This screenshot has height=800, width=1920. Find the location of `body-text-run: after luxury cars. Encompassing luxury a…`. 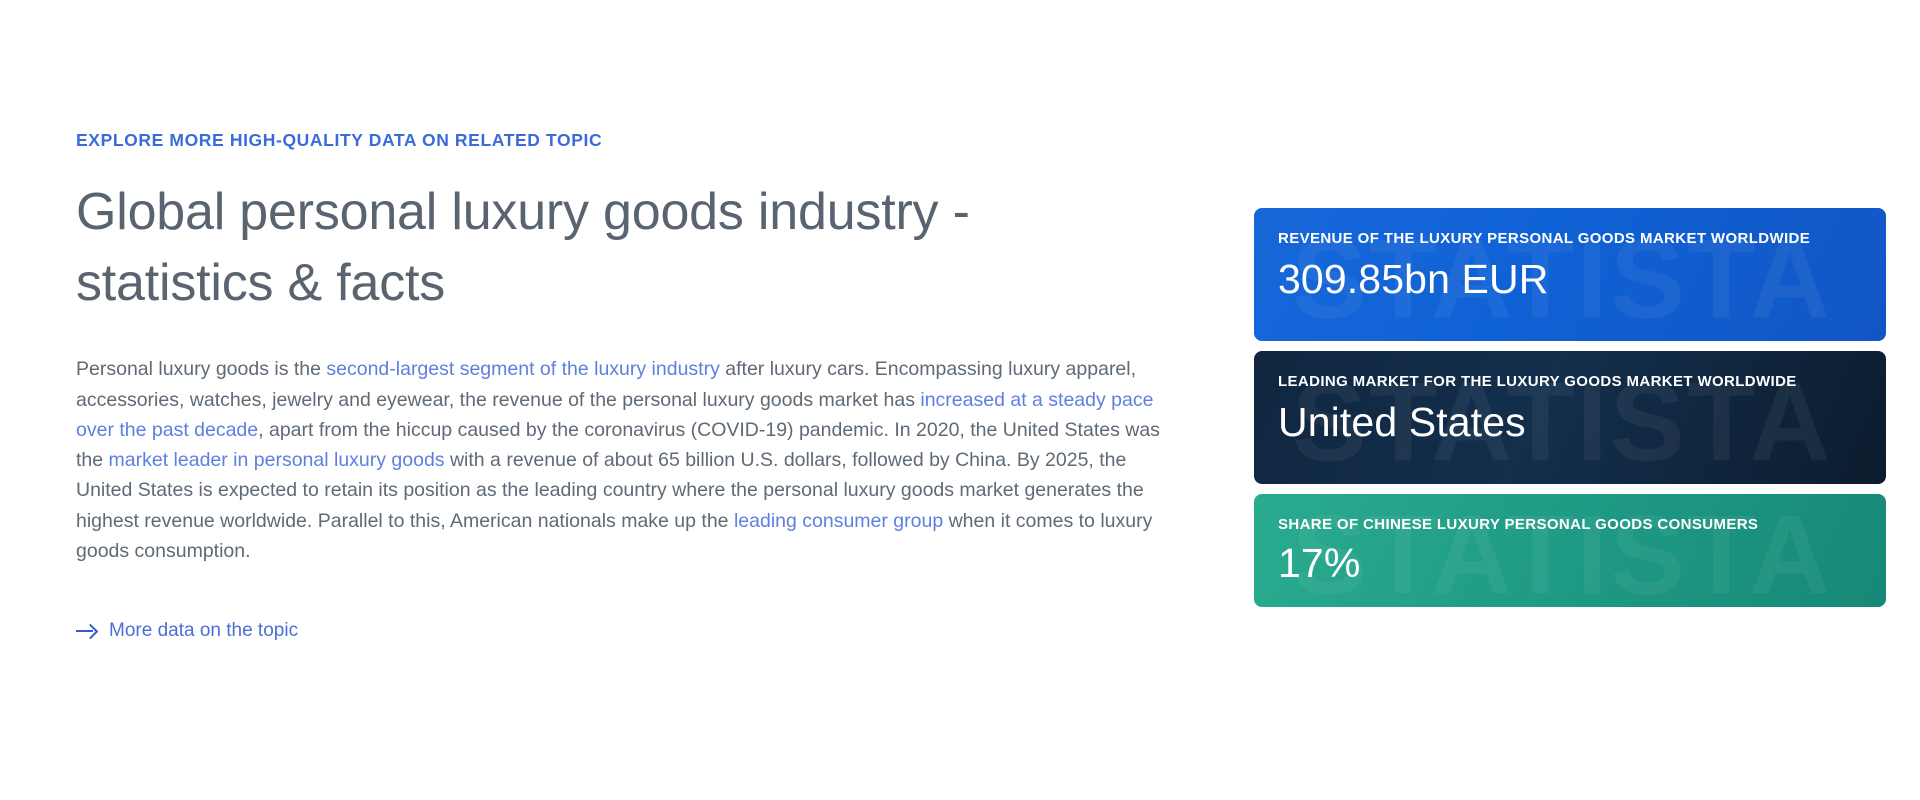

body-text-run: after luxury cars. Encompassing luxury a… is located at coordinates (606, 384).